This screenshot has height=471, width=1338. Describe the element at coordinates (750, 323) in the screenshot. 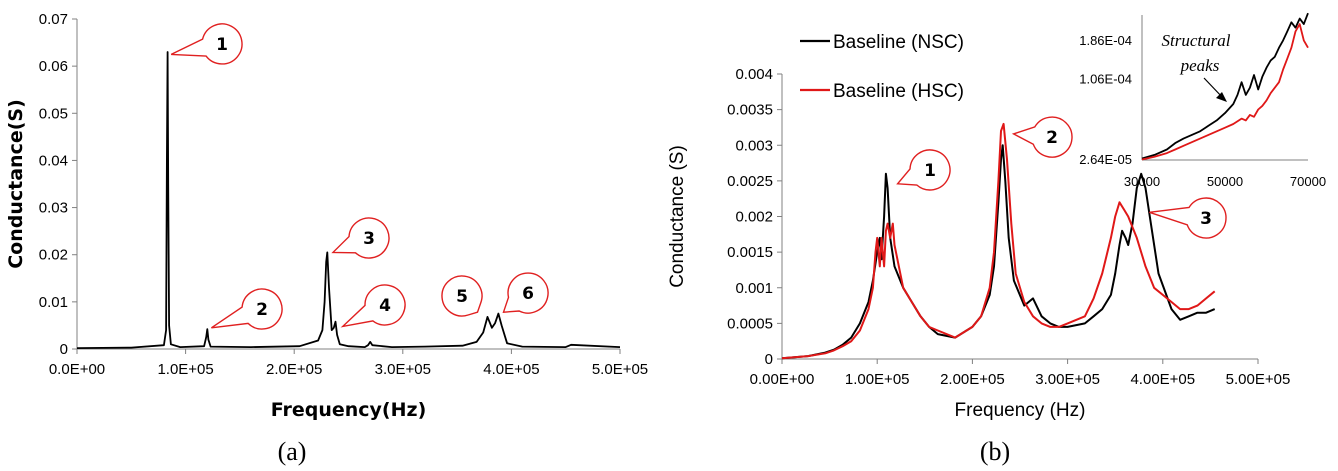

I see `y-tick-label: 0.0005` at that location.